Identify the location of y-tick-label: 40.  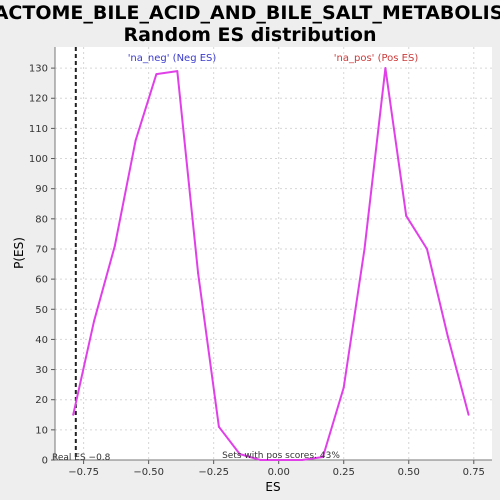
(41, 340).